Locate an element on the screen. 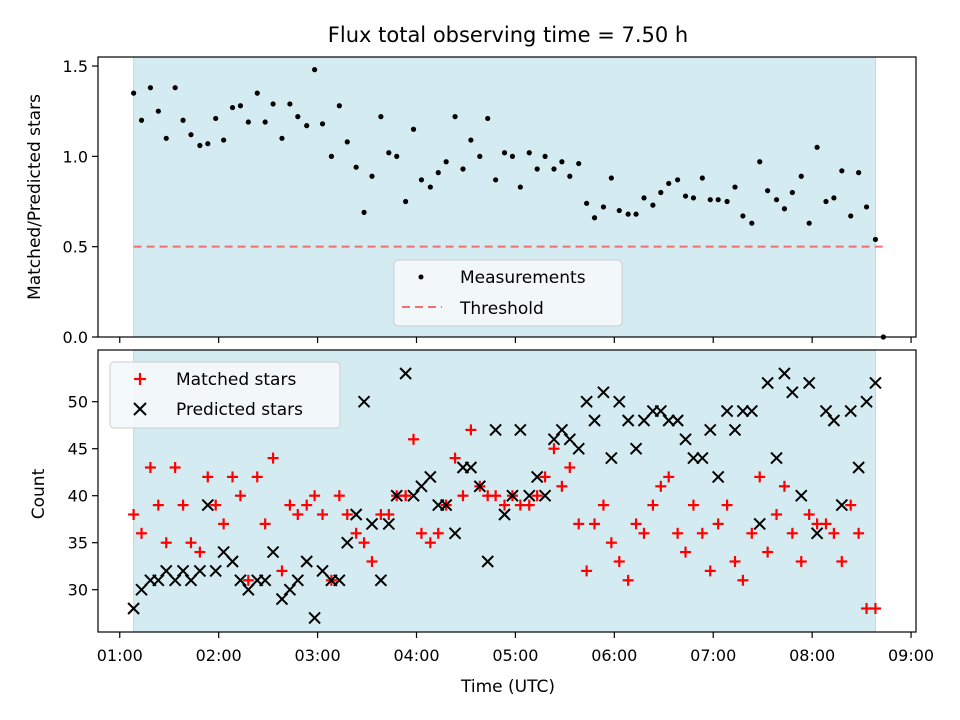  x-tick-label: 07:00 is located at coordinates (713, 655).